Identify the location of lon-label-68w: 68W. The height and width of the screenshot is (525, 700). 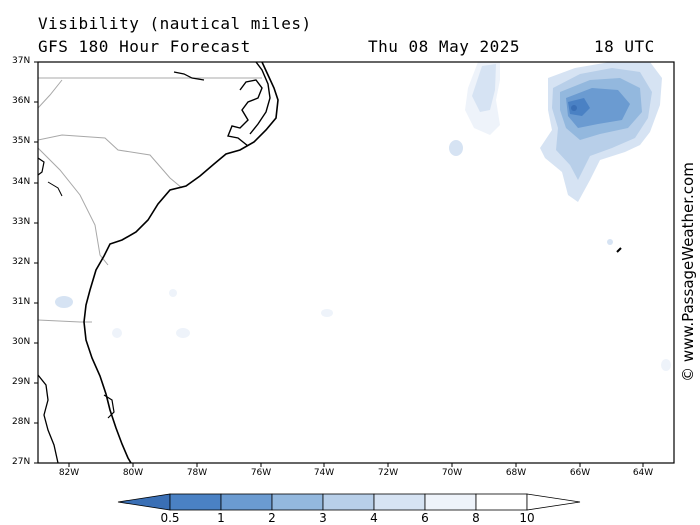
(516, 473).